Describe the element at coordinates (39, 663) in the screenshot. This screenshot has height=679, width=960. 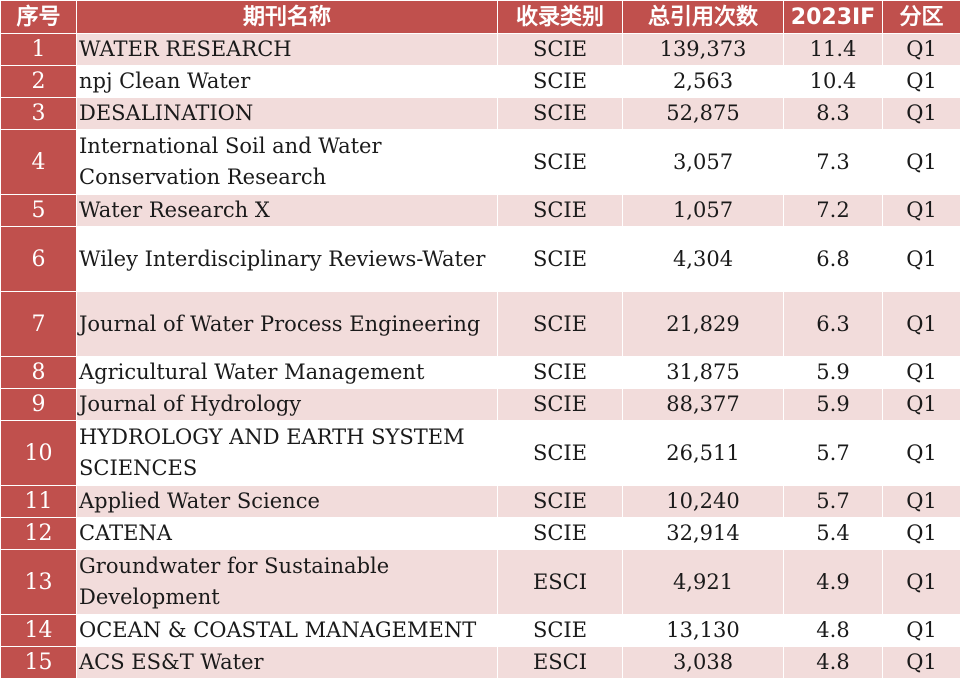
I see `cell-index: 15` at that location.